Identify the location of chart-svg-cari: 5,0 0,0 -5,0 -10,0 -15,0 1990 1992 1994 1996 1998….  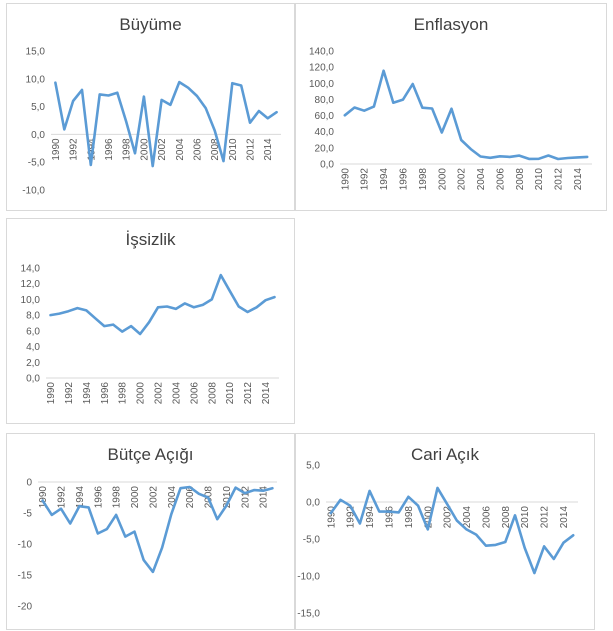
(437, 540).